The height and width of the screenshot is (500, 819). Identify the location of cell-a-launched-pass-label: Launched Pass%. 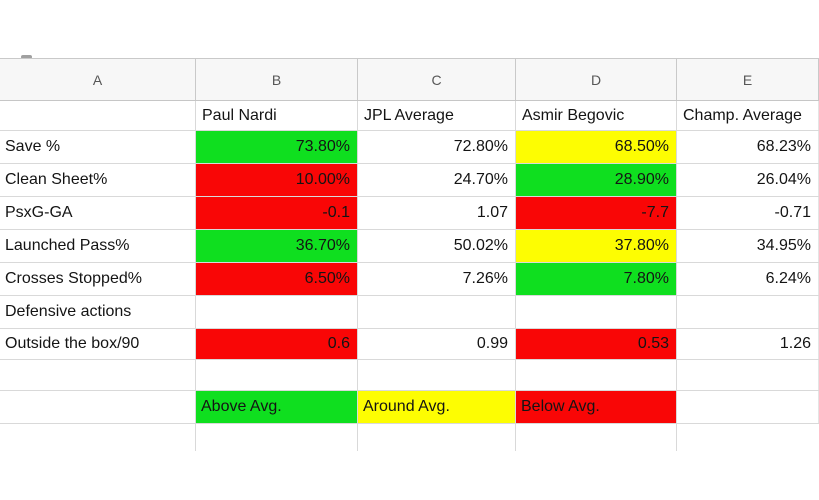
(98, 246).